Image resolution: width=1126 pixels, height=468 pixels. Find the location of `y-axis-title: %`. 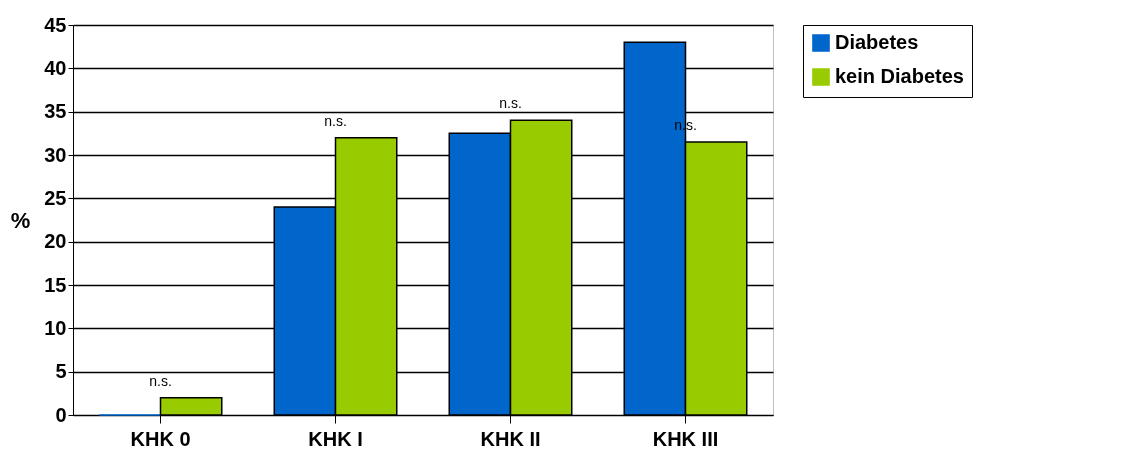

y-axis-title: % is located at coordinates (20, 220).